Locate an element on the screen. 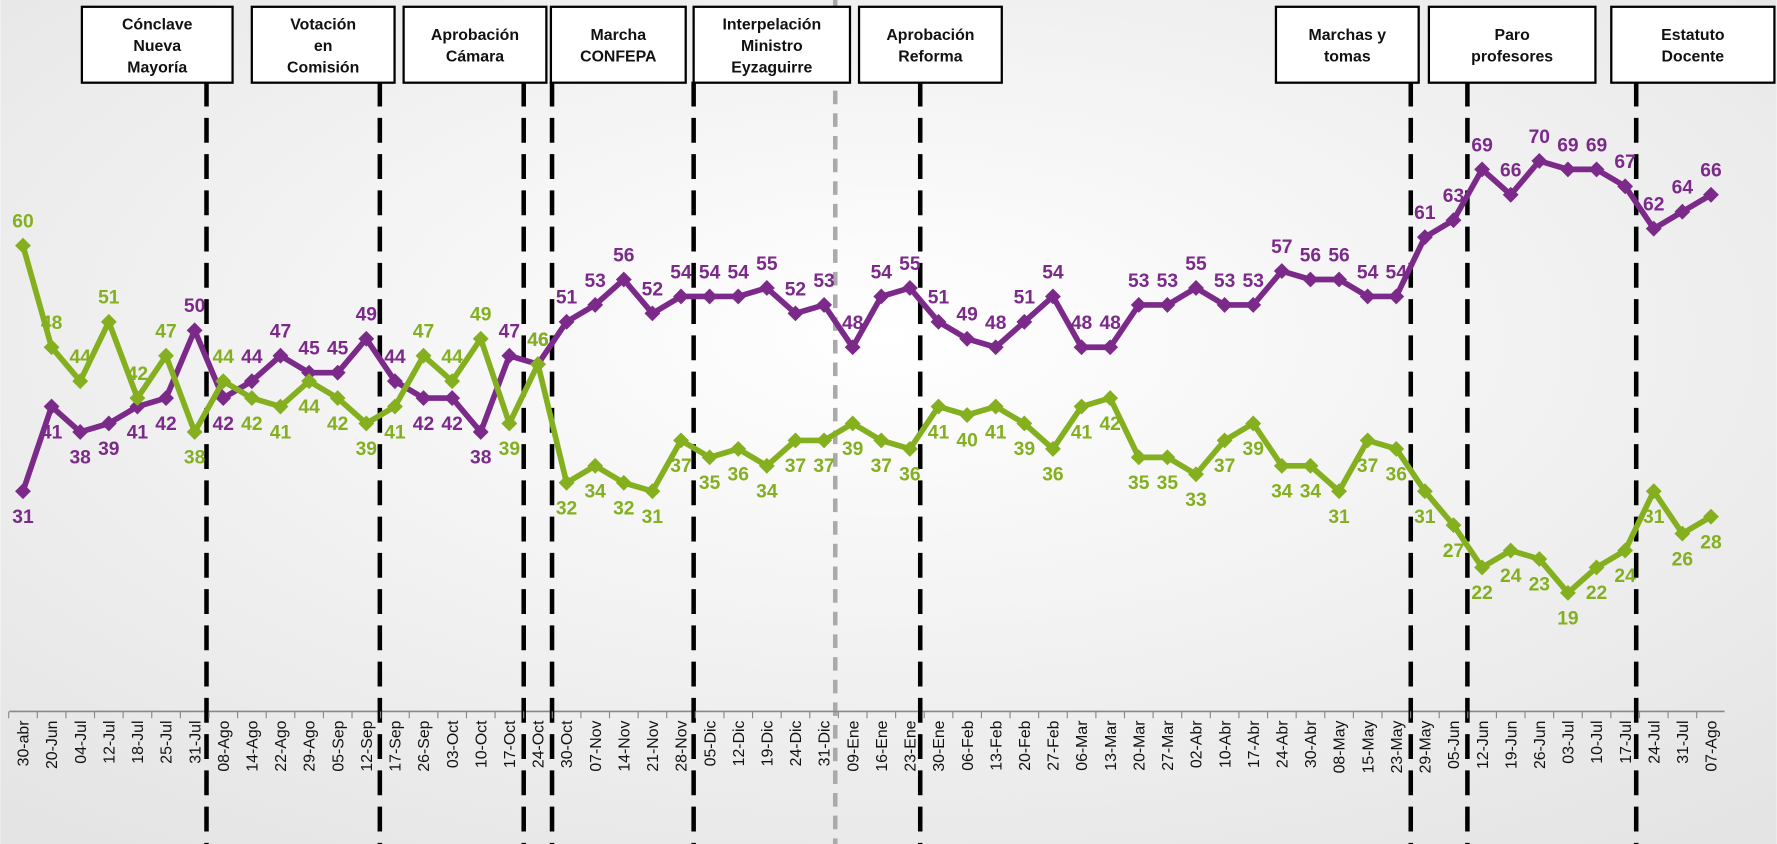 This screenshot has width=1777, height=844. data-label: 19 is located at coordinates (1567, 619).